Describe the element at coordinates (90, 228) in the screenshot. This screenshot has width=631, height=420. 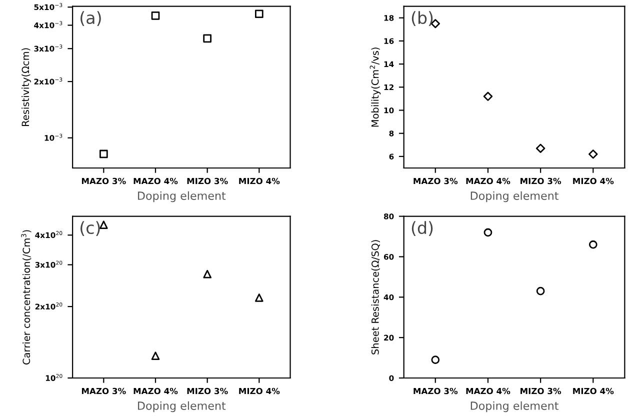
I see `annotation: (c)` at that location.